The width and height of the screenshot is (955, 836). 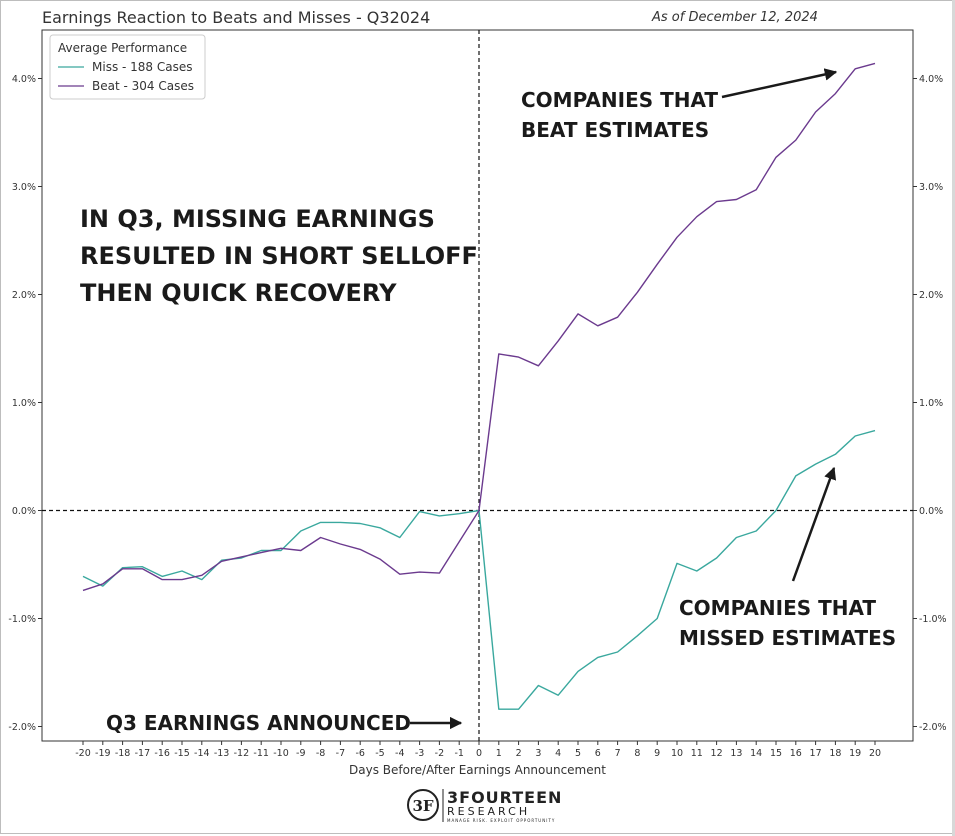 I want to click on beat-annotation: COMPANIES THAT BEAT ESTIMATES, so click(x=619, y=115).